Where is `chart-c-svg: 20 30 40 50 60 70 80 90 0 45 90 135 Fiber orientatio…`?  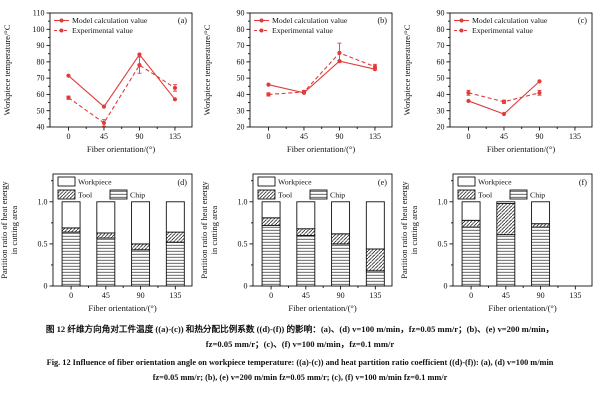
chart-c-svg: 20 30 40 50 60 70 80 90 0 45 90 135 Fiber orientatio… is located at coordinates (497, 81).